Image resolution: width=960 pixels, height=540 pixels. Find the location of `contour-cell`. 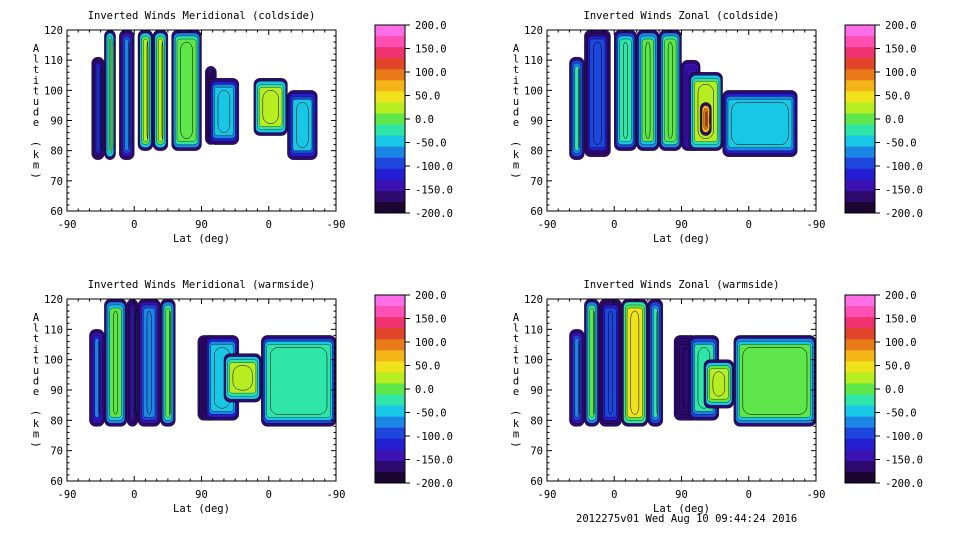

contour-cell is located at coordinates (132, 362).